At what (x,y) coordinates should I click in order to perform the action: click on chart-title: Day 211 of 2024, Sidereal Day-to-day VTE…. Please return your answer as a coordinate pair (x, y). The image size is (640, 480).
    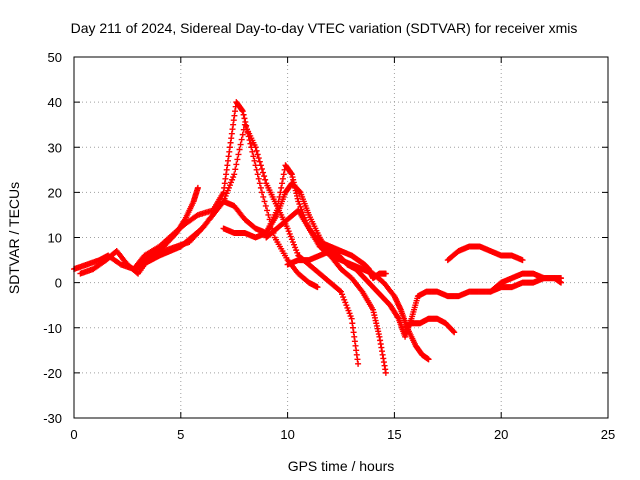
    Looking at the image, I should click on (324, 28).